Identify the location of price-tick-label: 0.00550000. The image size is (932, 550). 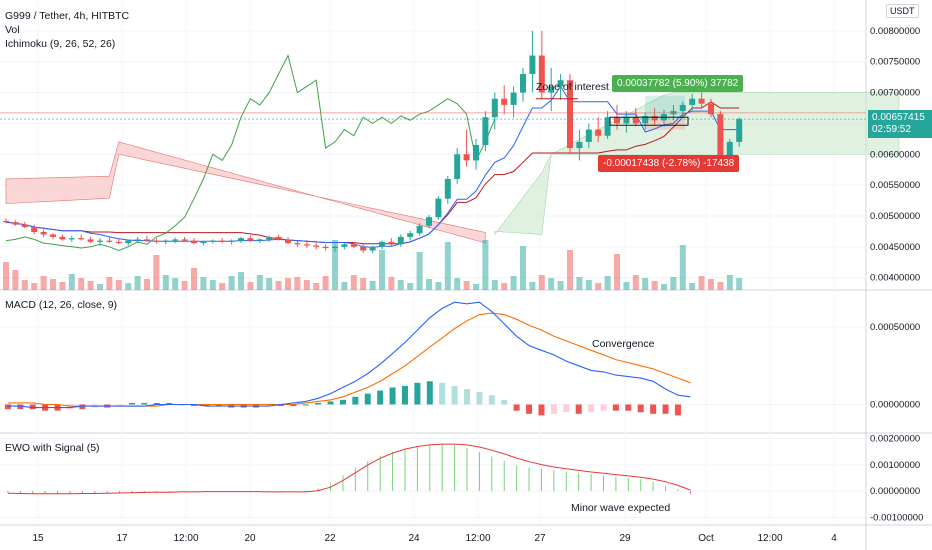
(895, 185).